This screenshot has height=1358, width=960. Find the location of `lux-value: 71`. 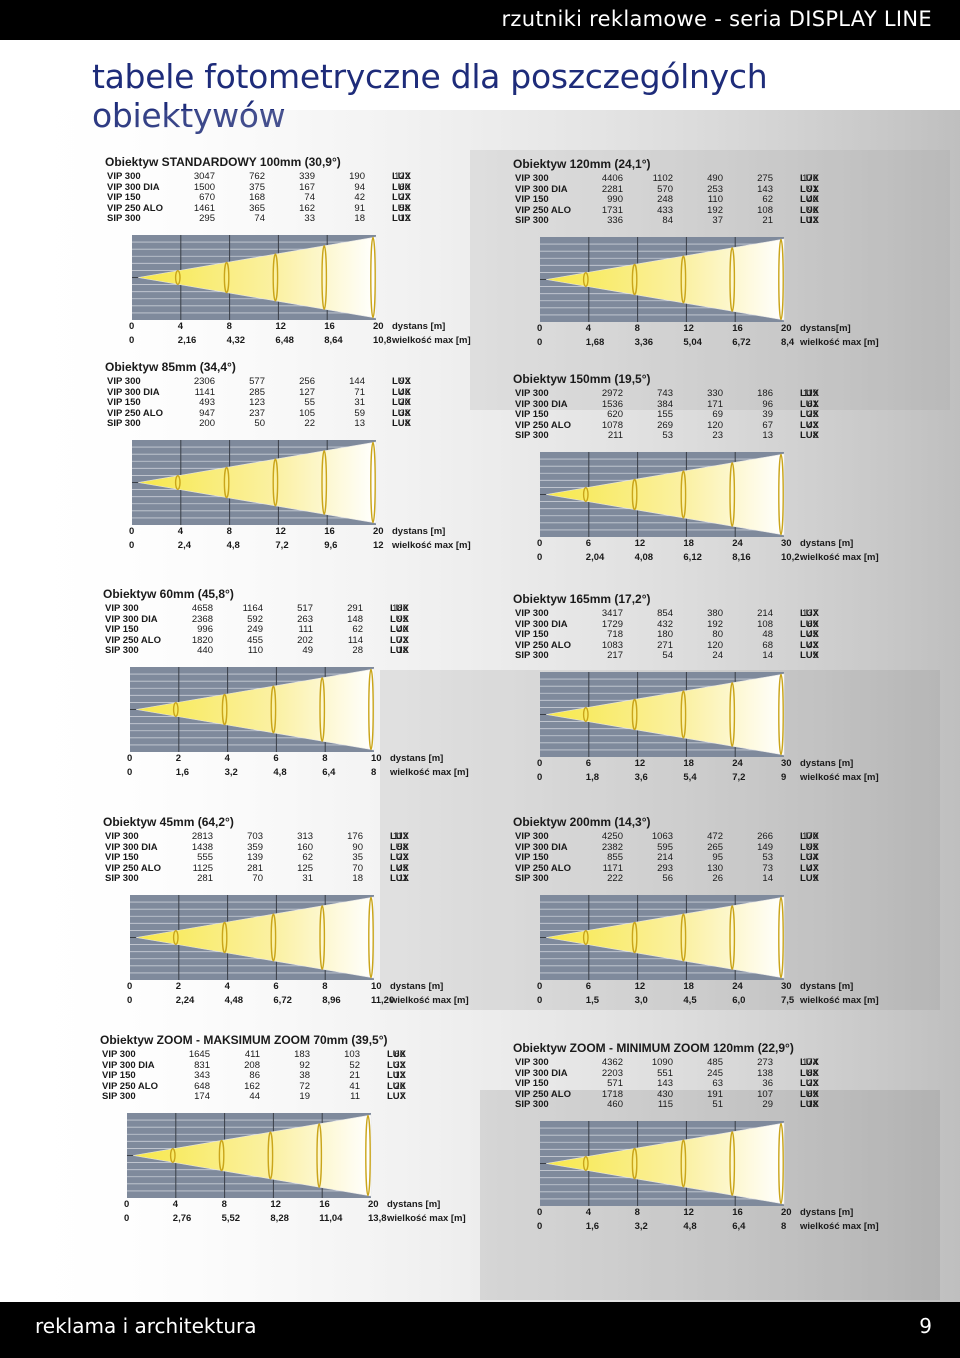

lux-value: 71 is located at coordinates (359, 392).